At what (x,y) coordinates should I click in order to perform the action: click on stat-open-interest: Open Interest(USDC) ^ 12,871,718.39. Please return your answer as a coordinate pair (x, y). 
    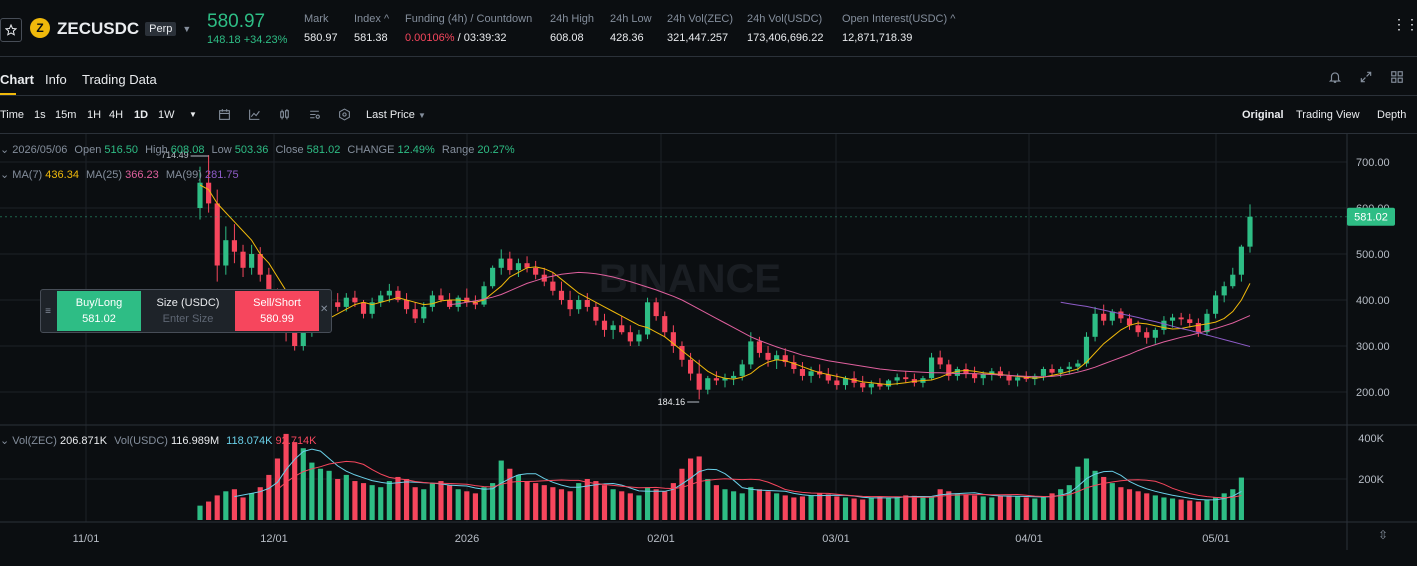
    Looking at the image, I should click on (899, 28).